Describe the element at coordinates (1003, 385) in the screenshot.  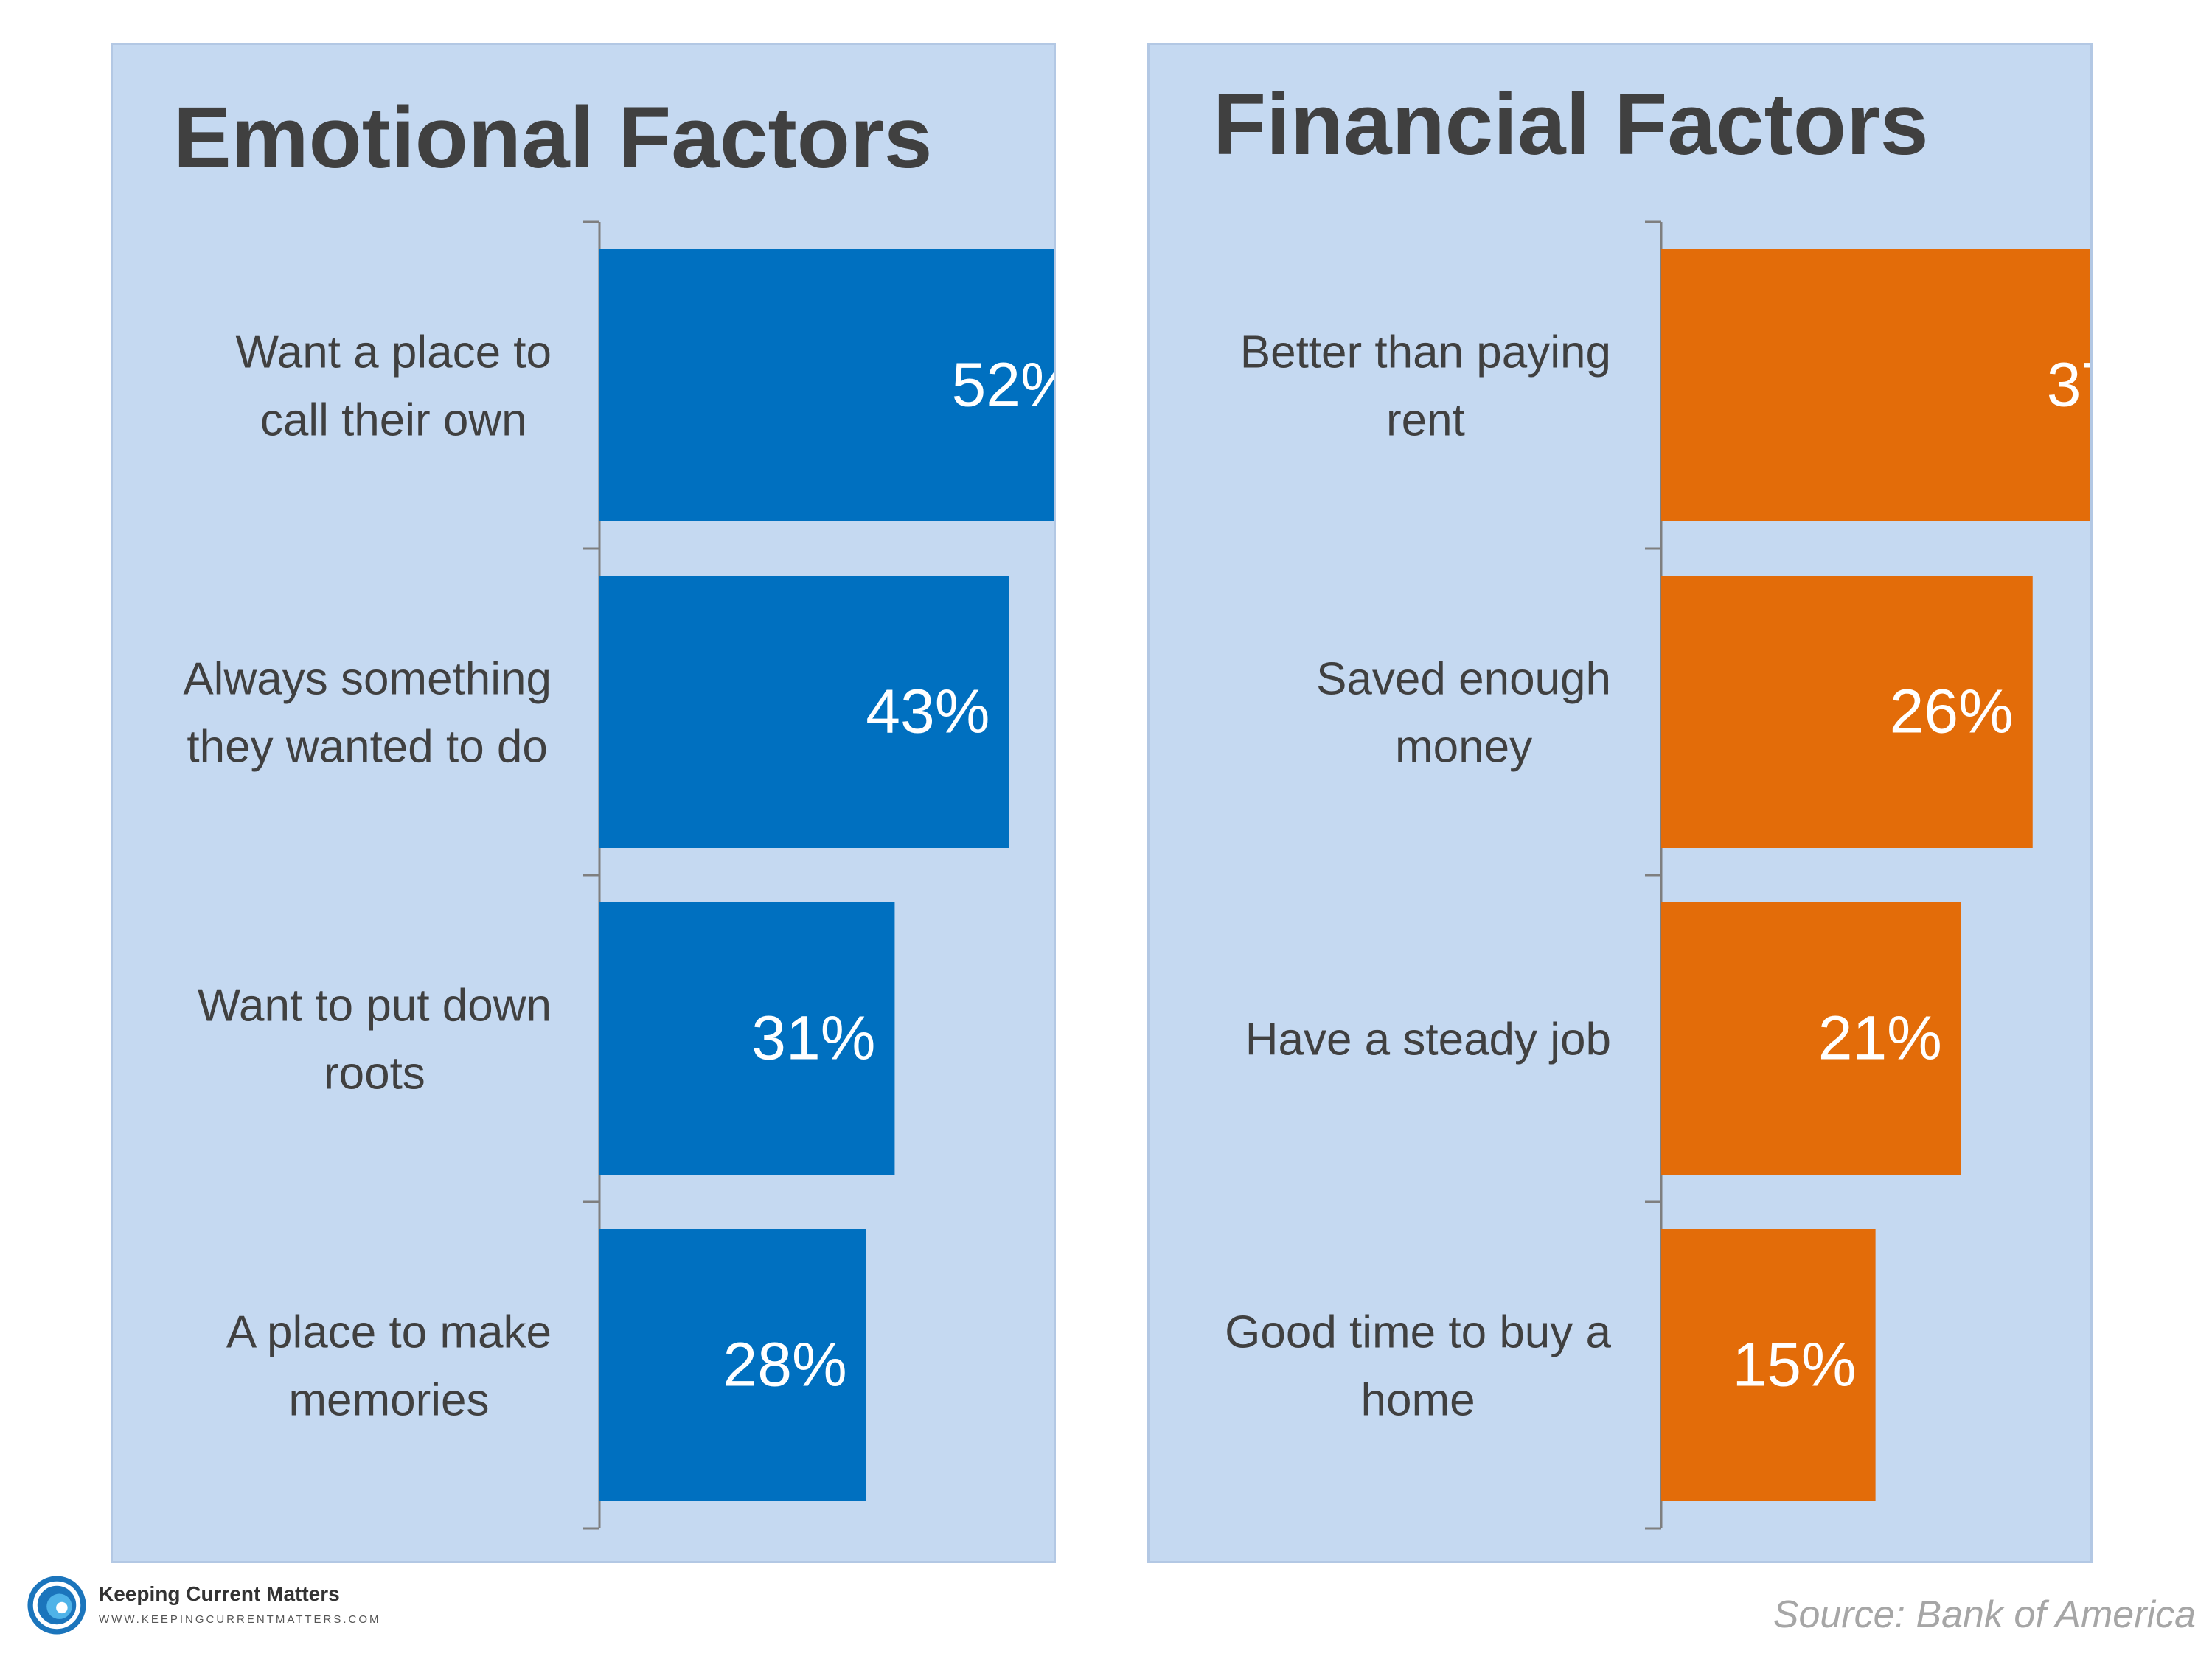
I see `data-label: 52%` at that location.